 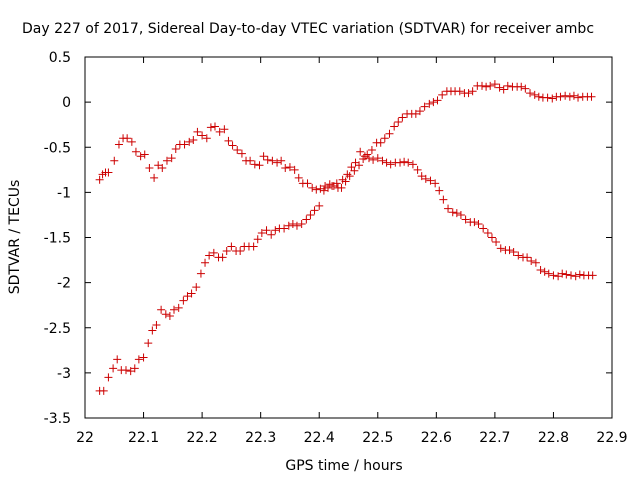 I want to click on y-tick-label: -1.5, so click(x=57, y=239).